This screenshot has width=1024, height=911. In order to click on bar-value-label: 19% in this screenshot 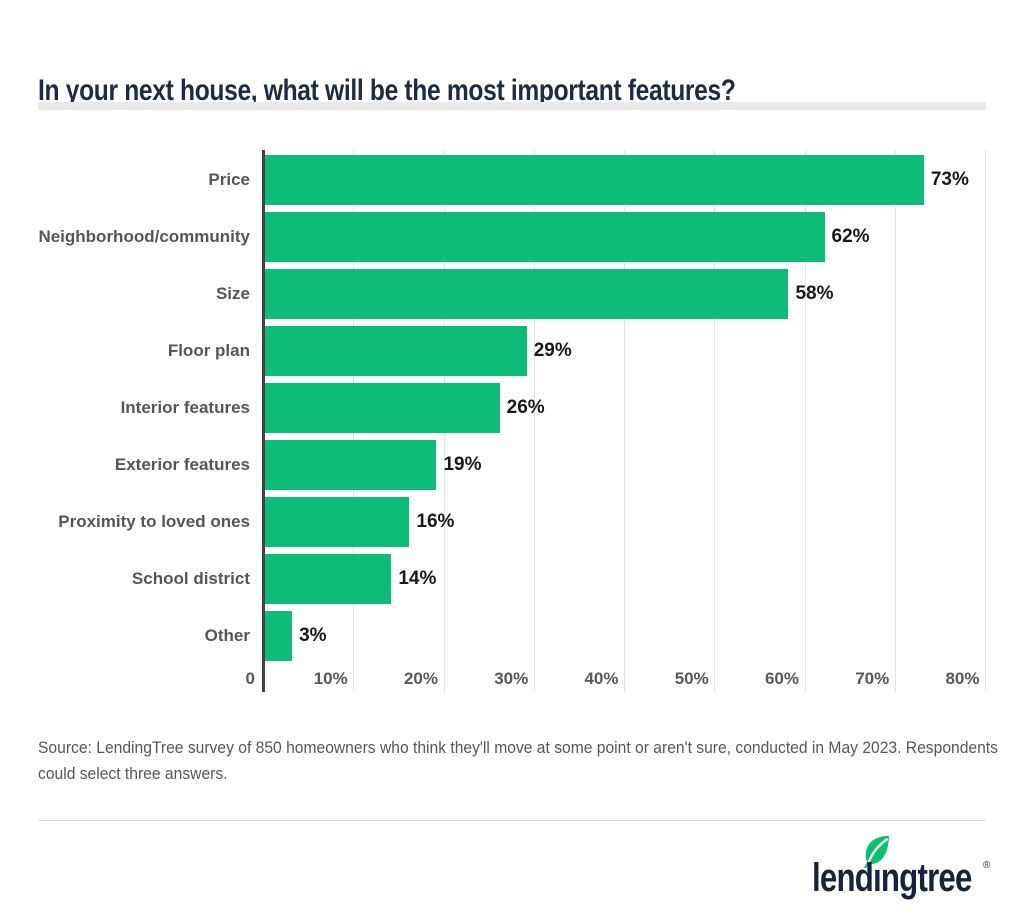, I will do `click(462, 464)`.